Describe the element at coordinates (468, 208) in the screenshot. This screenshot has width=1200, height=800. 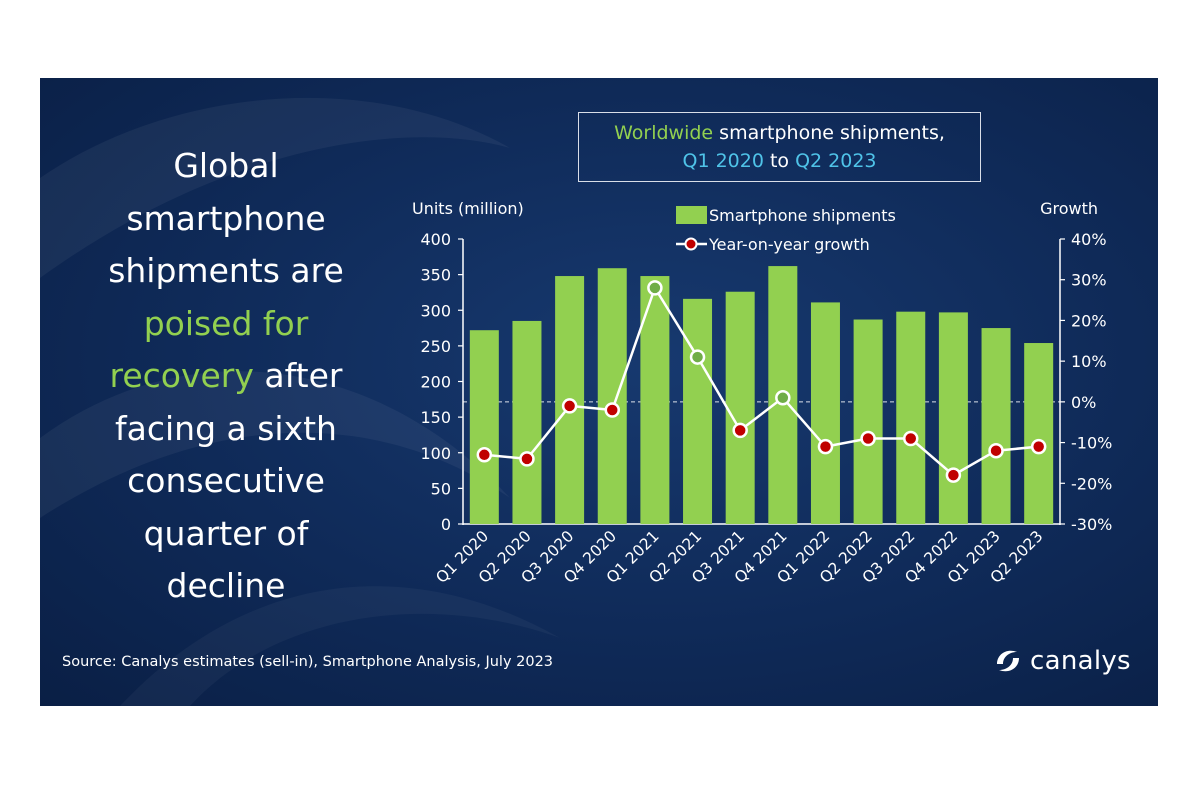
I see `y-axis-left-label: Units (million)` at that location.